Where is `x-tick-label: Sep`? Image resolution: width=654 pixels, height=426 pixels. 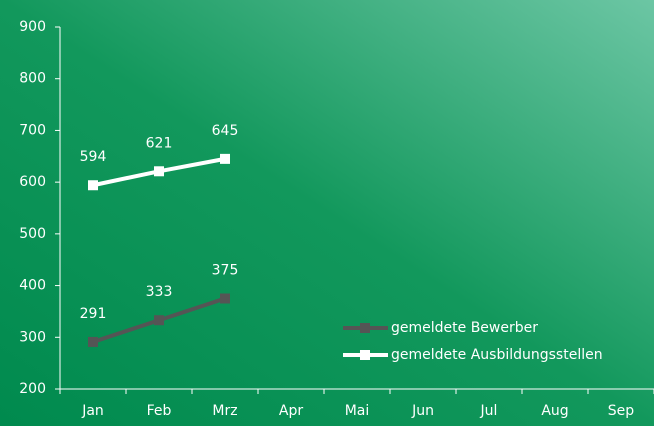
x-tick-label: Sep is located at coordinates (621, 411).